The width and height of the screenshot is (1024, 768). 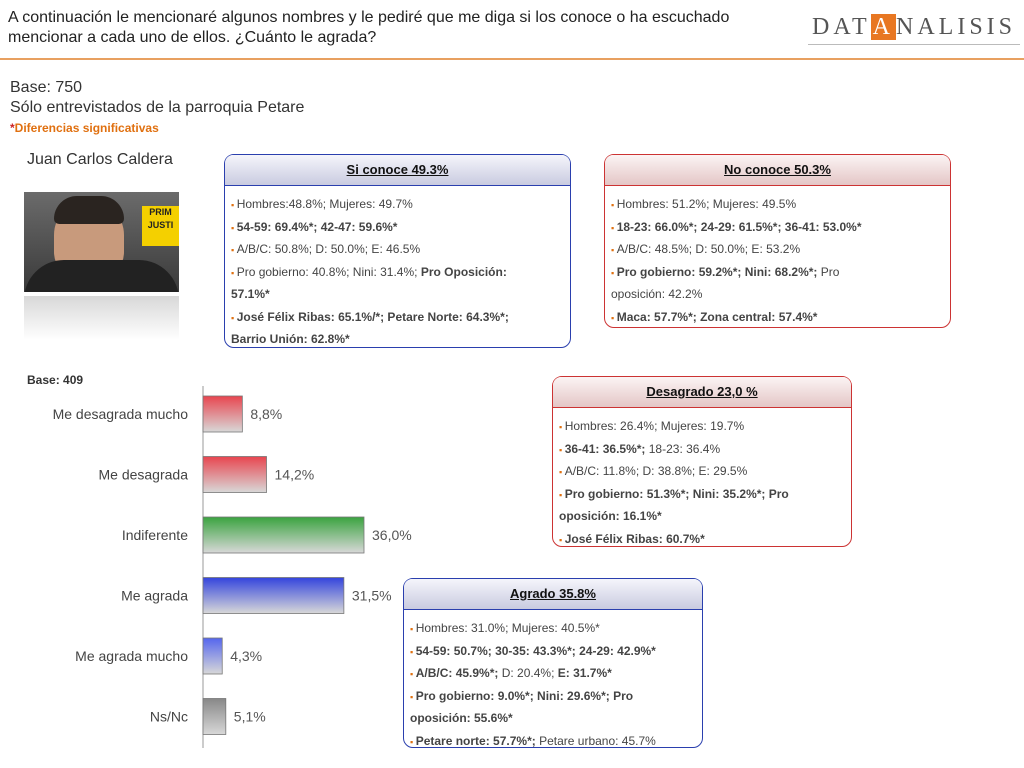 I want to click on box-line: Pro gobierno: 59.2%*; Nini: 68.2%*; Pro, so click(x=777, y=273).